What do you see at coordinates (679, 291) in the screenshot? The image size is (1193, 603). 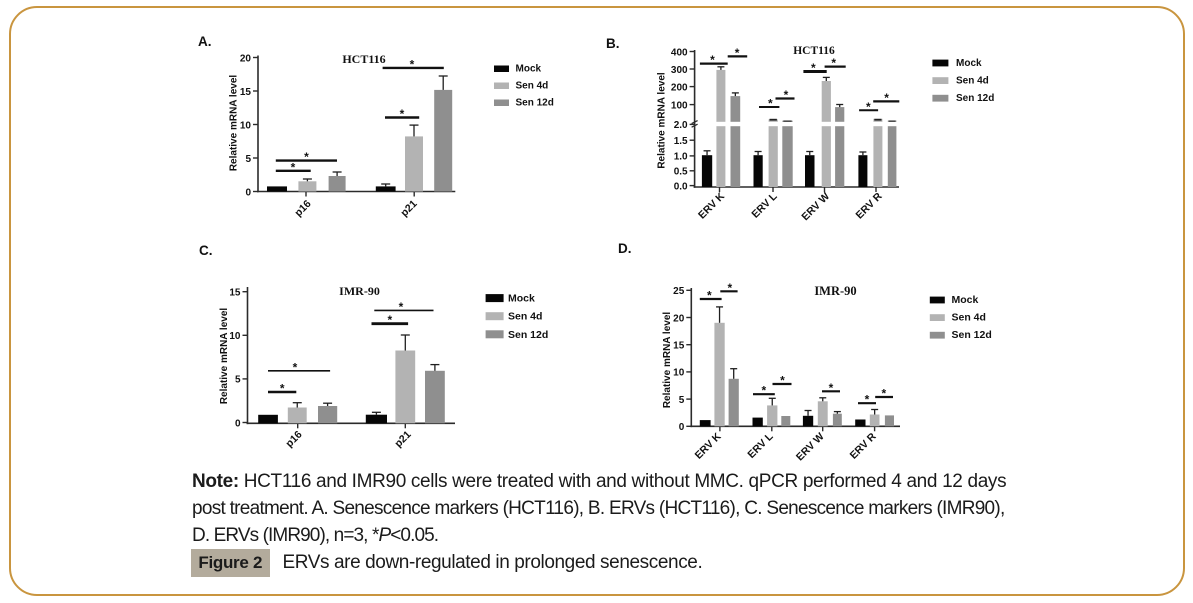 I see `svg-text: 25` at bounding box center [679, 291].